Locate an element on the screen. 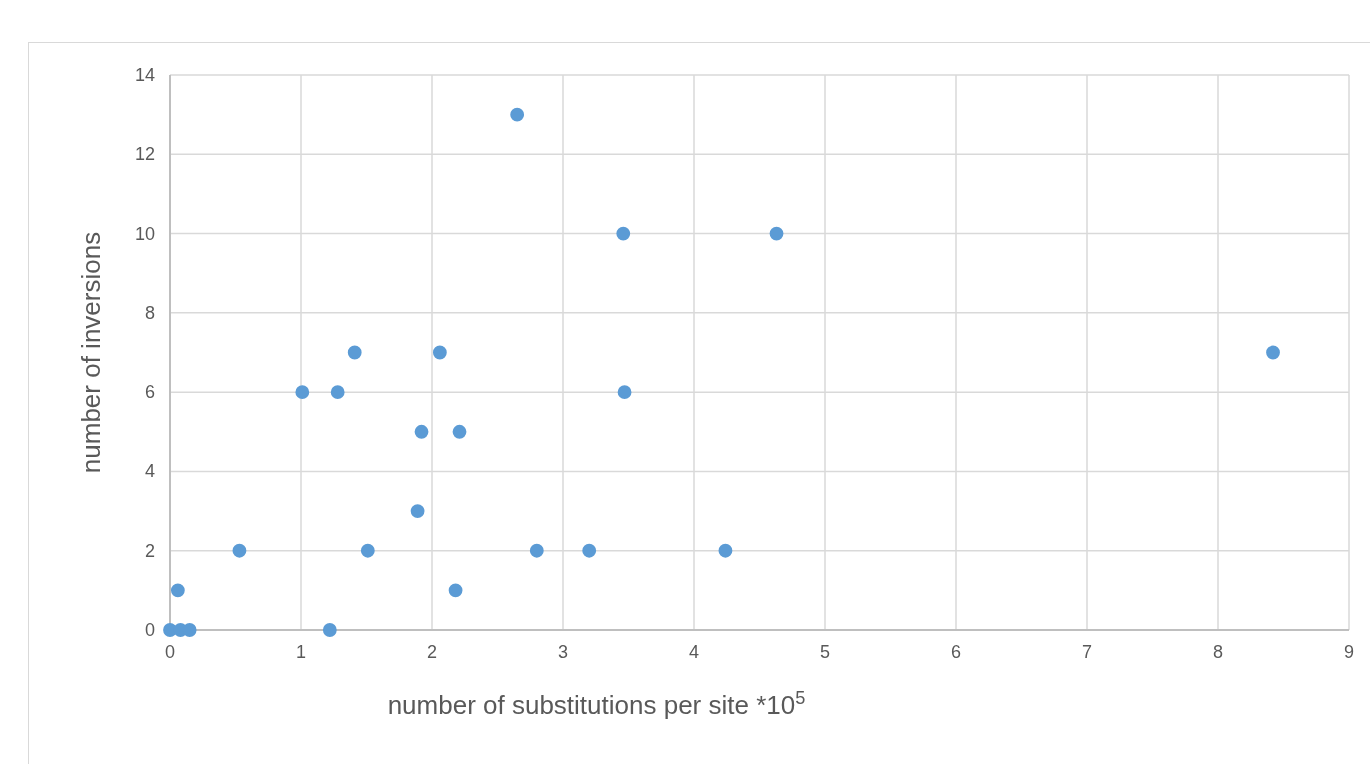 This screenshot has width=1370, height=764. y-tick-label: 10 is located at coordinates (144, 233).